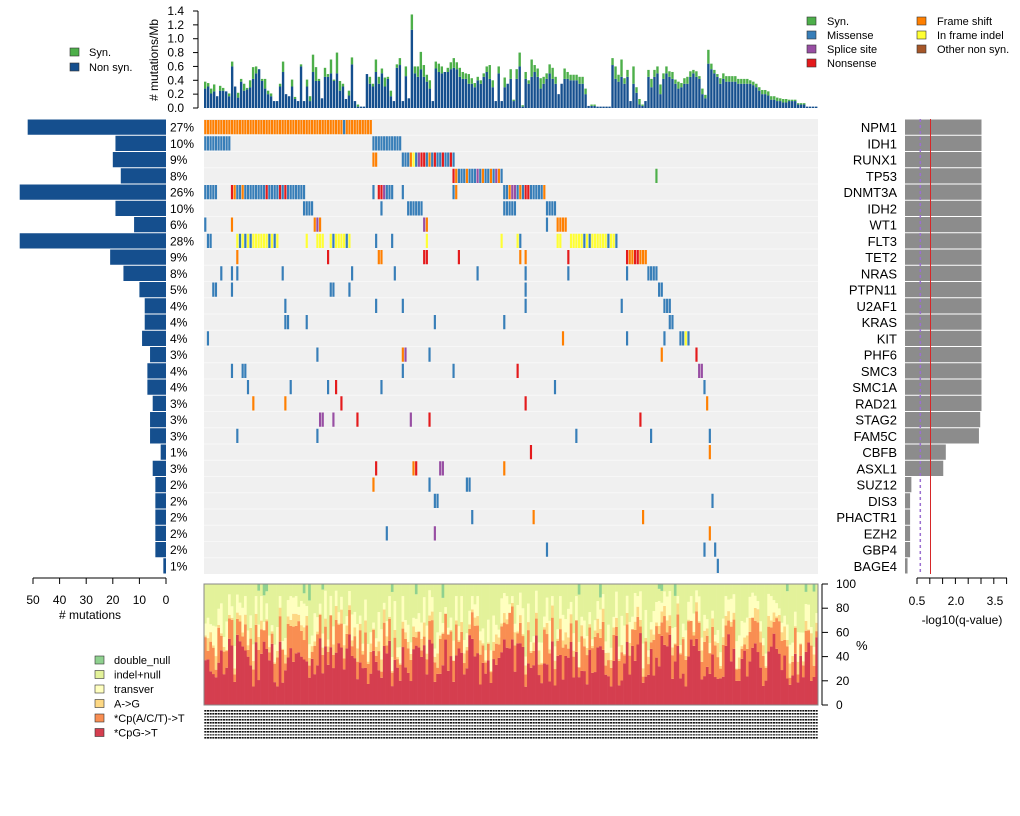 The height and width of the screenshot is (816, 1020). Describe the element at coordinates (995, 601) in the screenshot. I see `right-axis-tick-label: 3.5` at that location.